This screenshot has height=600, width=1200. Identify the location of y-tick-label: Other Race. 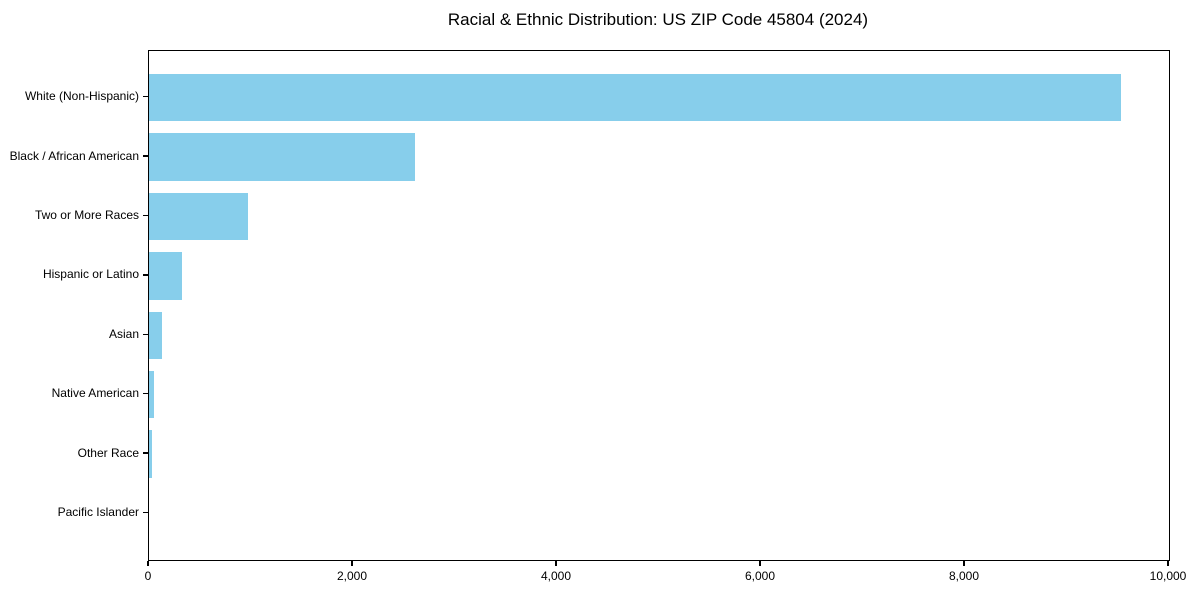
(108, 452).